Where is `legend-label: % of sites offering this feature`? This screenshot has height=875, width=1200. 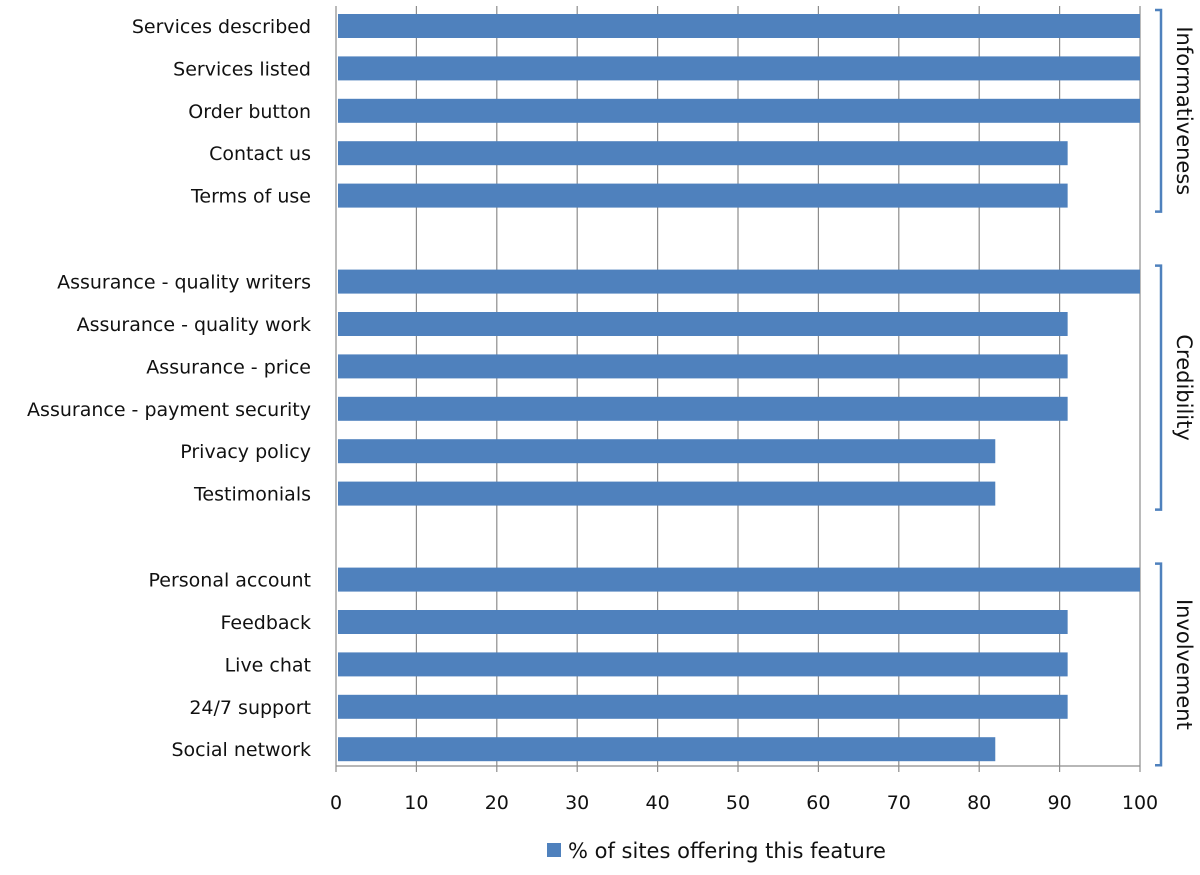
legend-label: % of sites offering this feature is located at coordinates (727, 851).